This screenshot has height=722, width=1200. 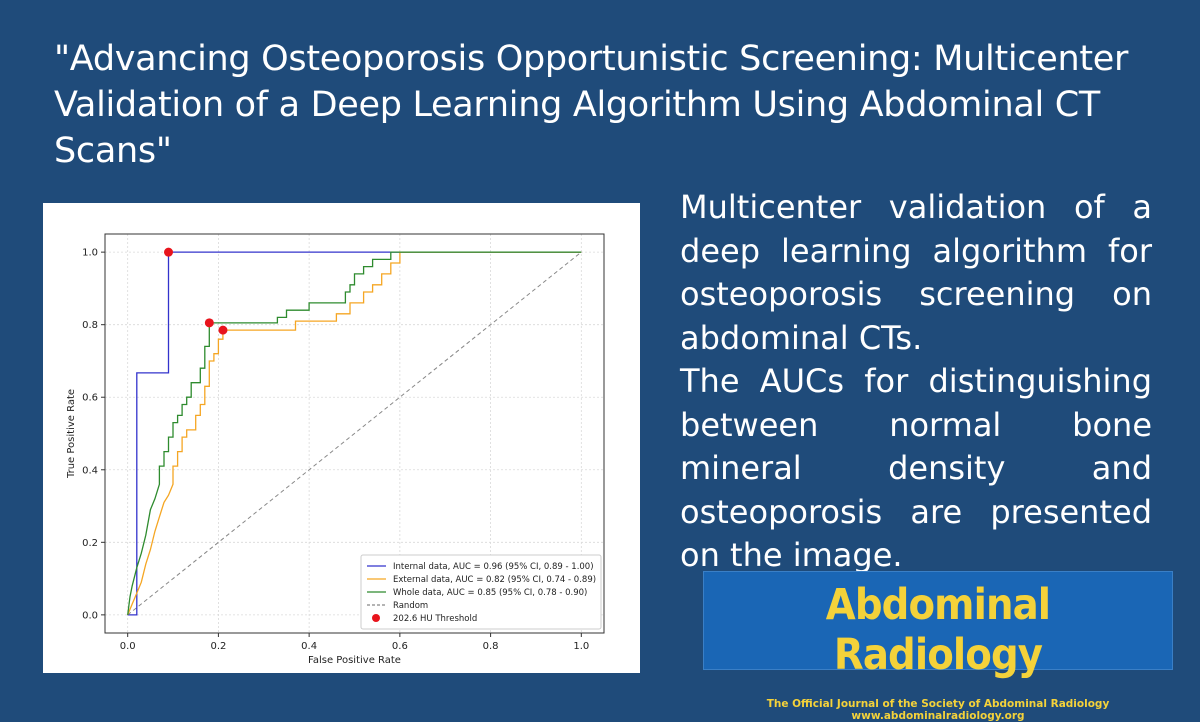 I want to click on legend-box, so click(x=481, y=592).